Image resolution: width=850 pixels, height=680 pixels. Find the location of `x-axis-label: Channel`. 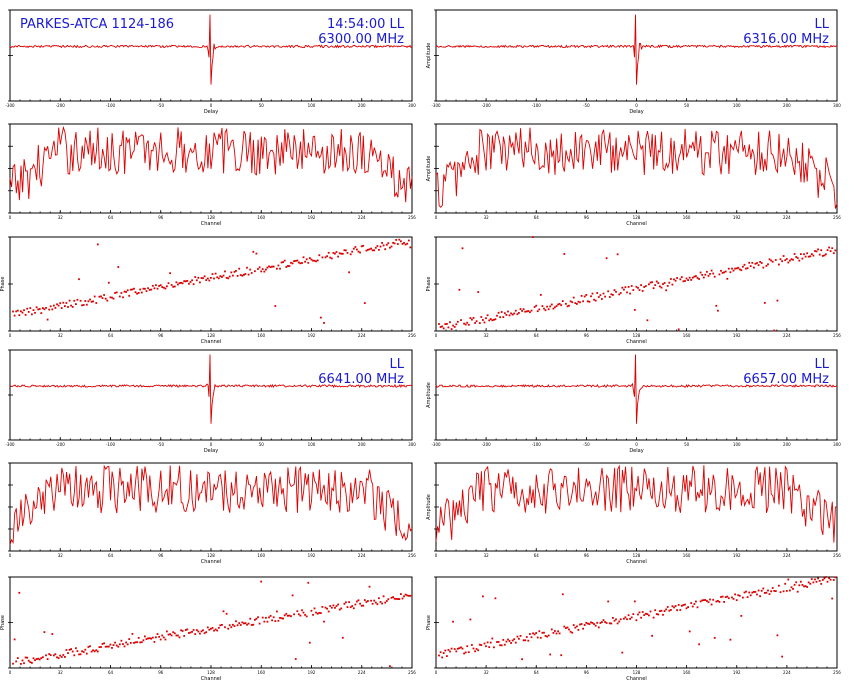

x-axis-label: Channel is located at coordinates (636, 342).